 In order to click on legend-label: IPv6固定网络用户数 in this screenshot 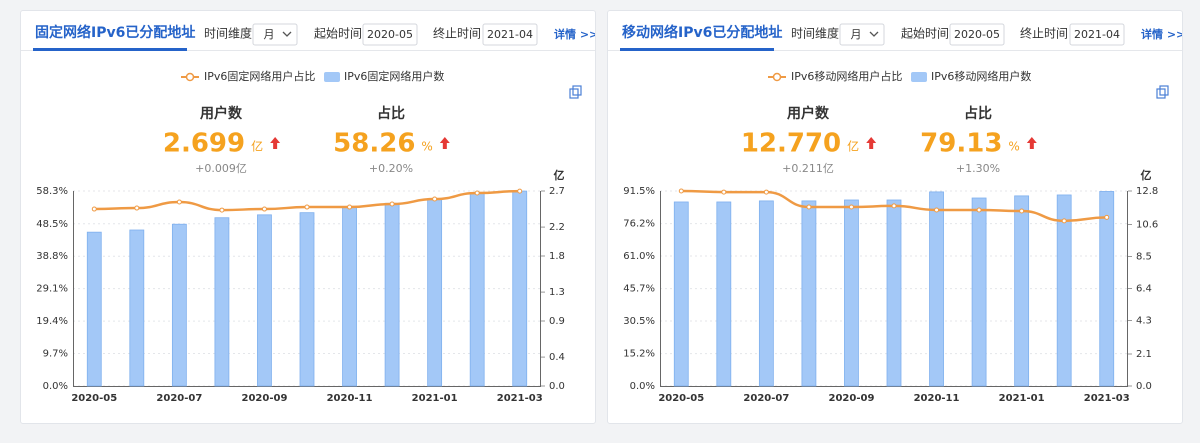, I will do `click(394, 76)`.